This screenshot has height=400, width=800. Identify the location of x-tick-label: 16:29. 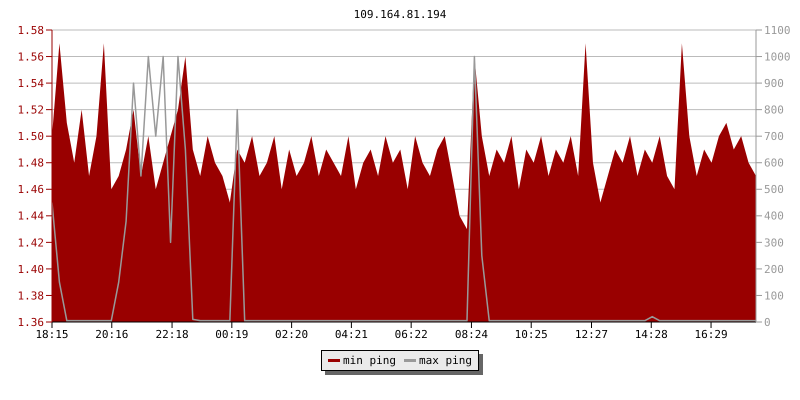
(711, 334).